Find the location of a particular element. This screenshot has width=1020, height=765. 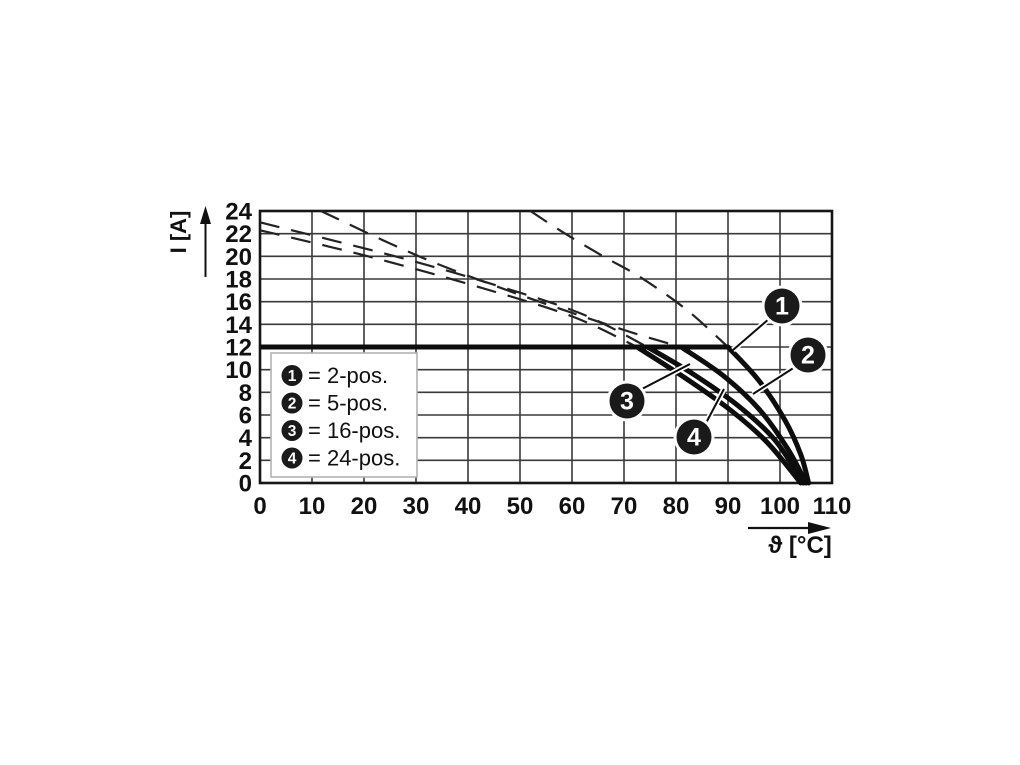

callout-4-circle-icon is located at coordinates (694, 437).